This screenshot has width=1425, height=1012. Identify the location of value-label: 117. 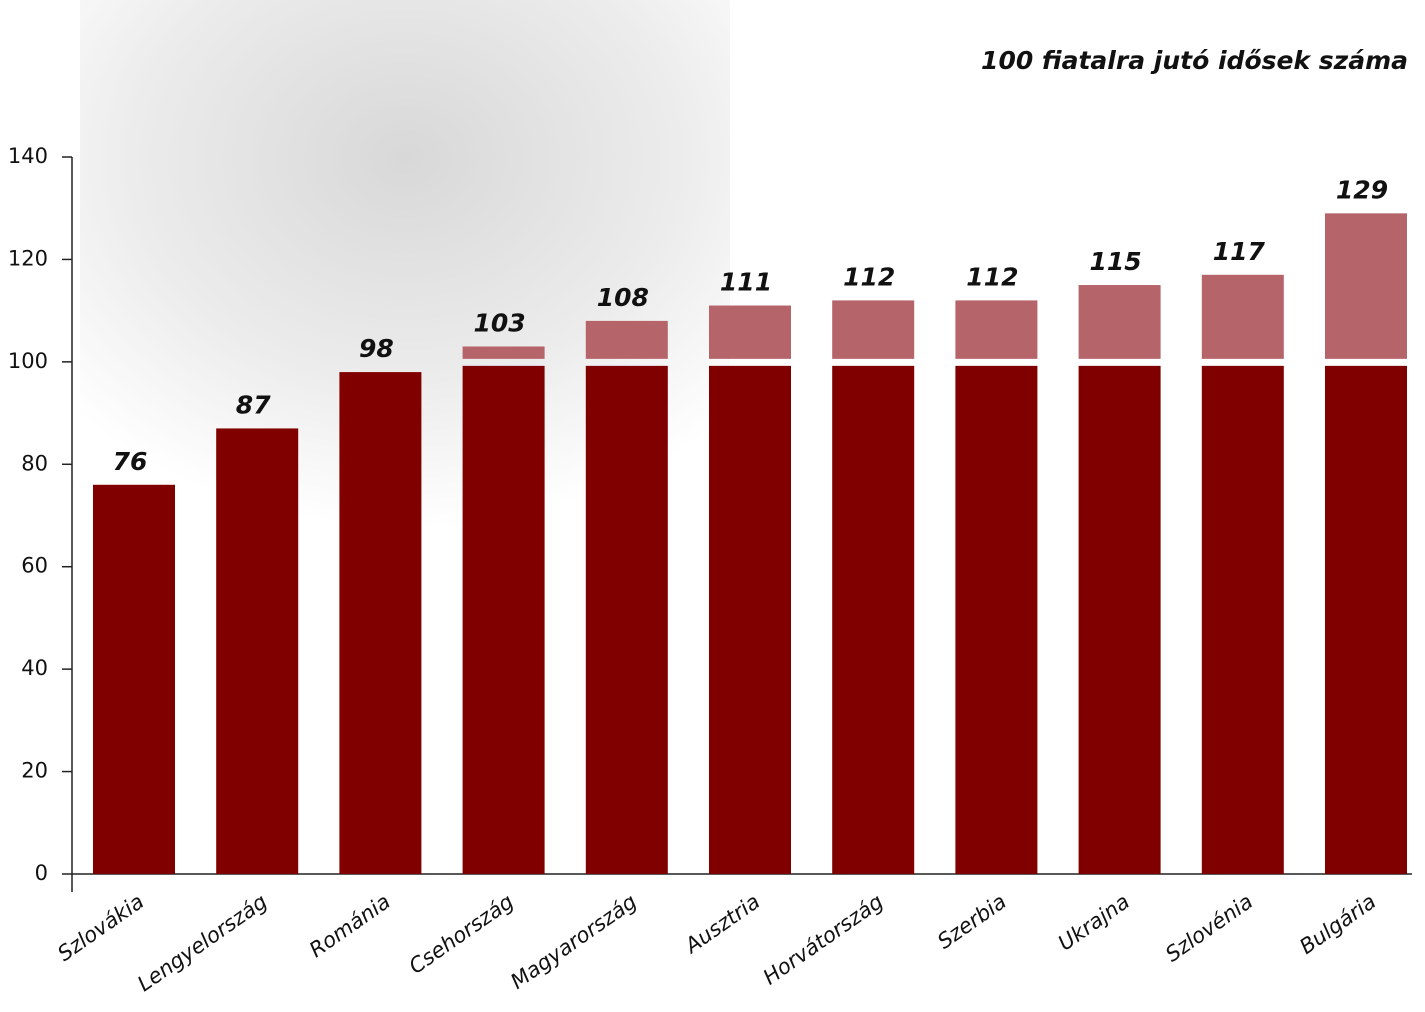
(1239, 251).